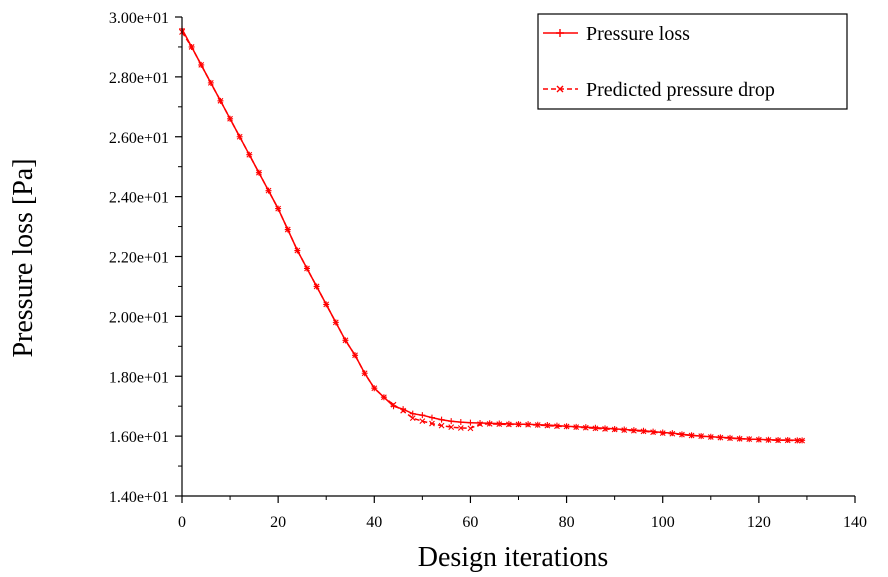  Describe the element at coordinates (139, 78) in the screenshot. I see `y-tick-label: 2.80e+01` at that location.